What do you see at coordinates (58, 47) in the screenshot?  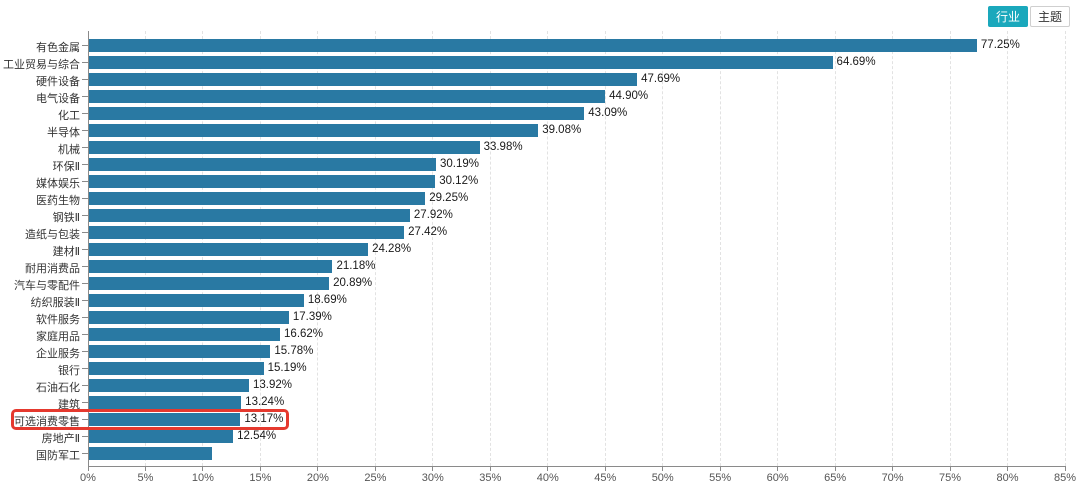 I see `category-label: 有色金属` at bounding box center [58, 47].